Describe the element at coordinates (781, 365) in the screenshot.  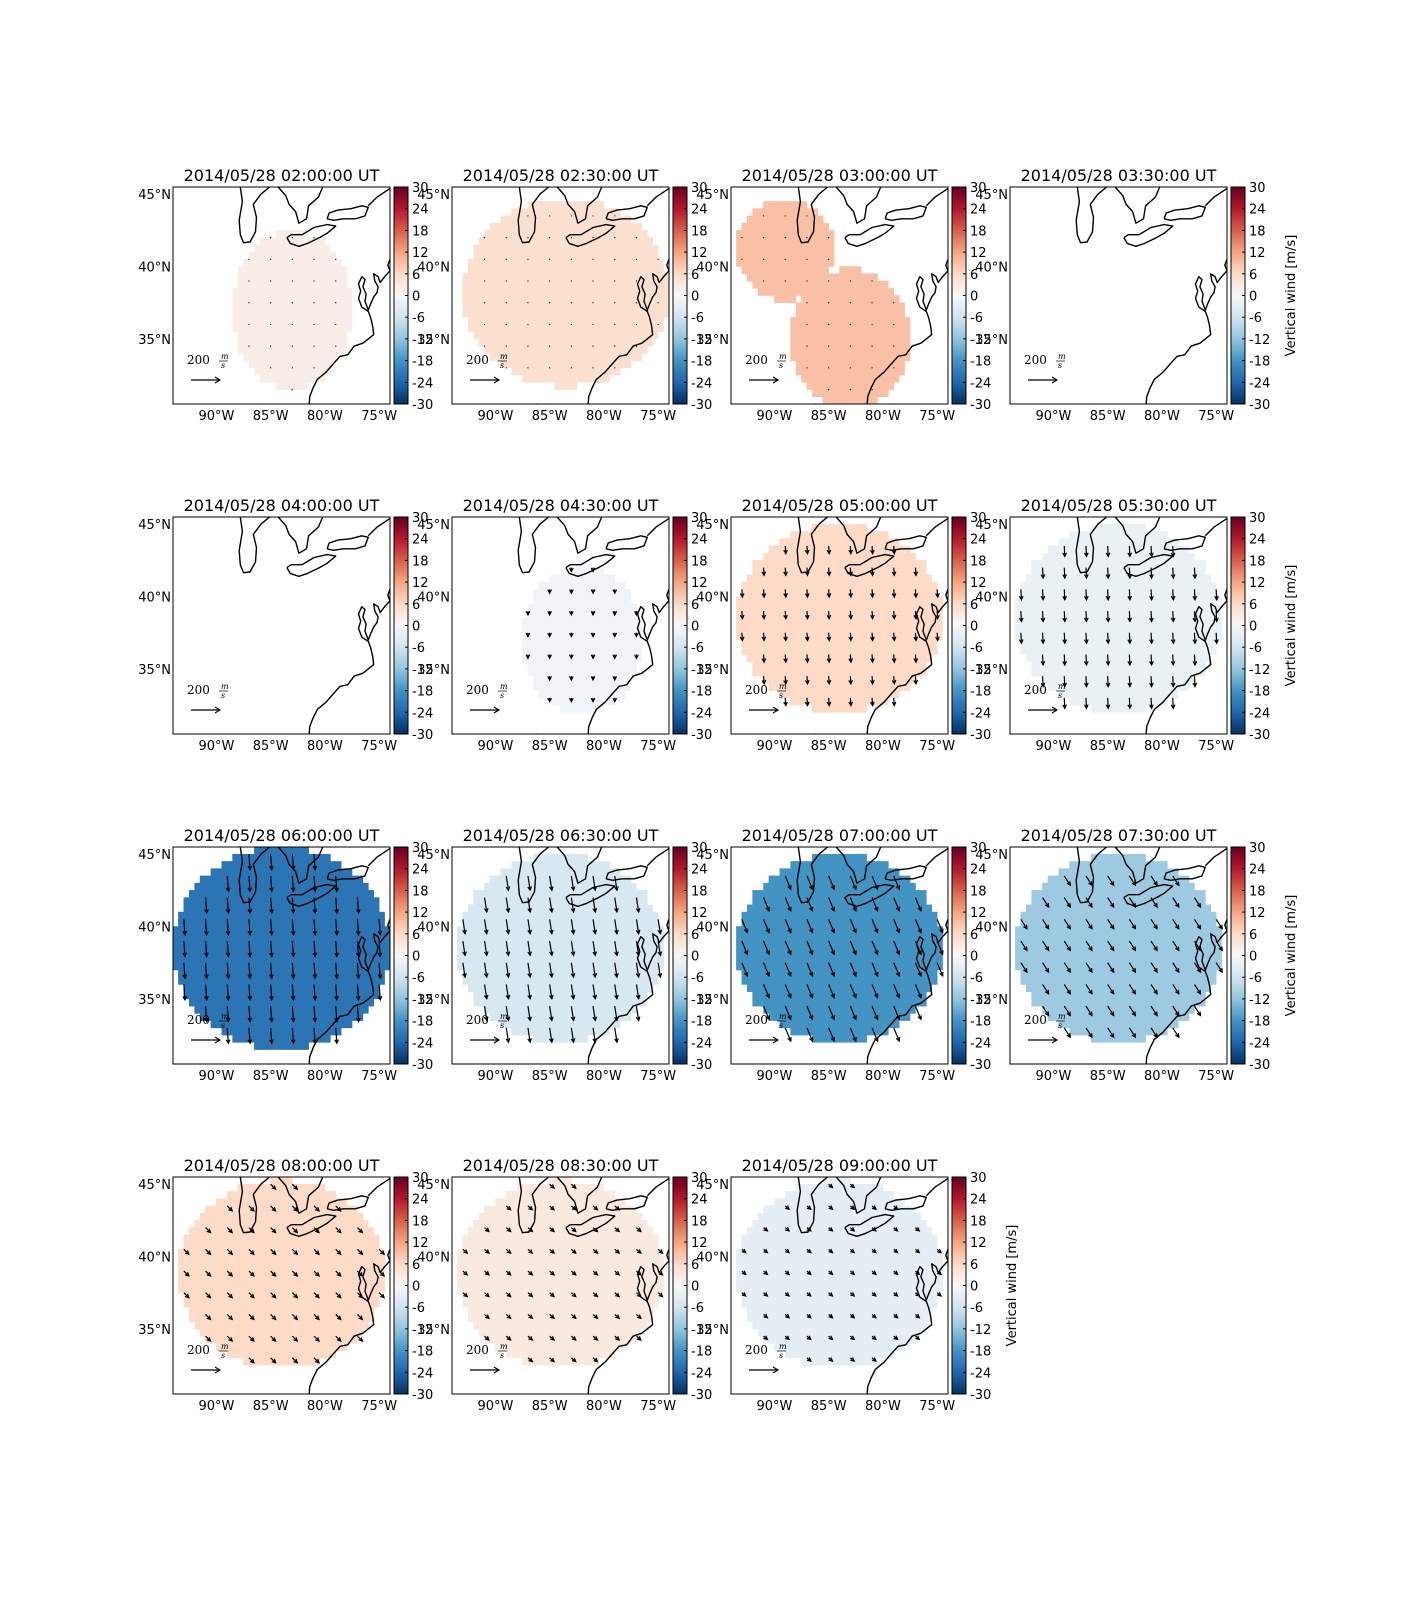
I see `reference-unit-denominator: s` at that location.